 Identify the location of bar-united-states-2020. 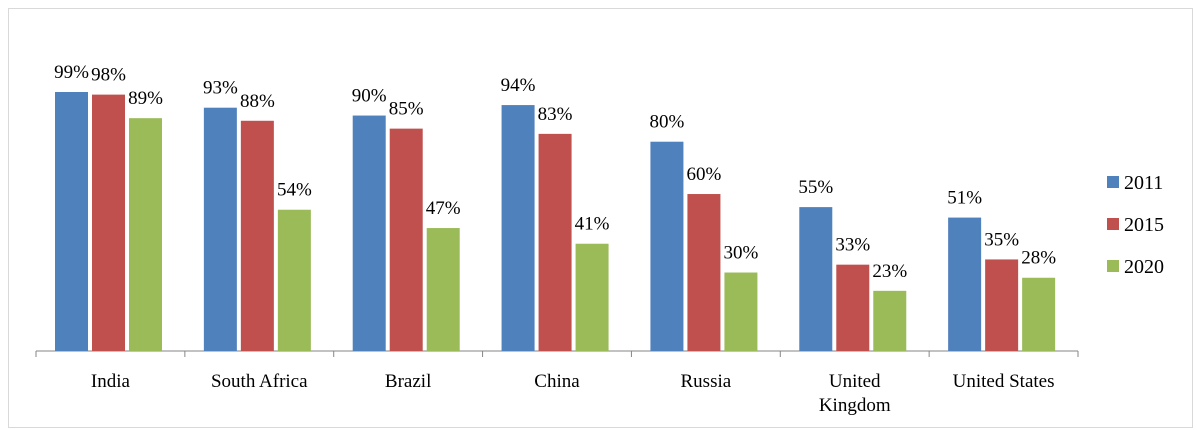
(1039, 314).